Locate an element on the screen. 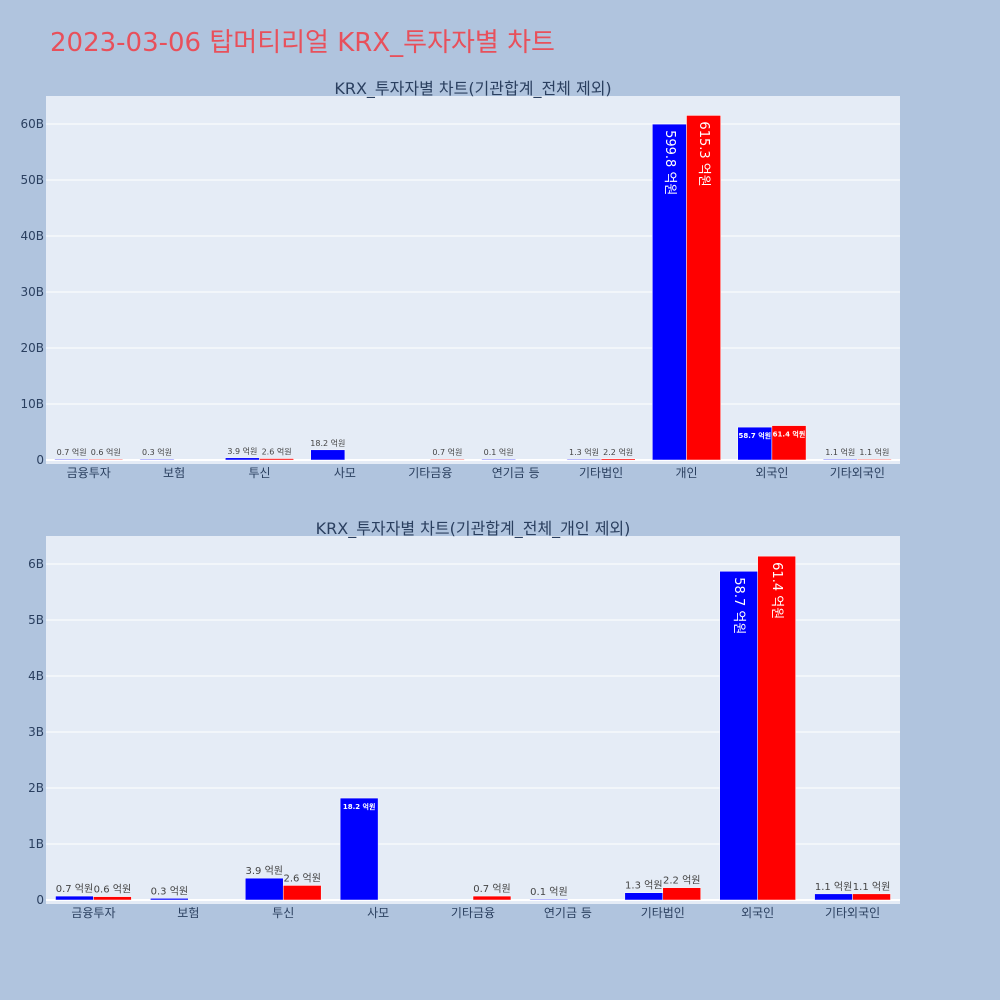  y-tick-label: 50B is located at coordinates (32, 180).